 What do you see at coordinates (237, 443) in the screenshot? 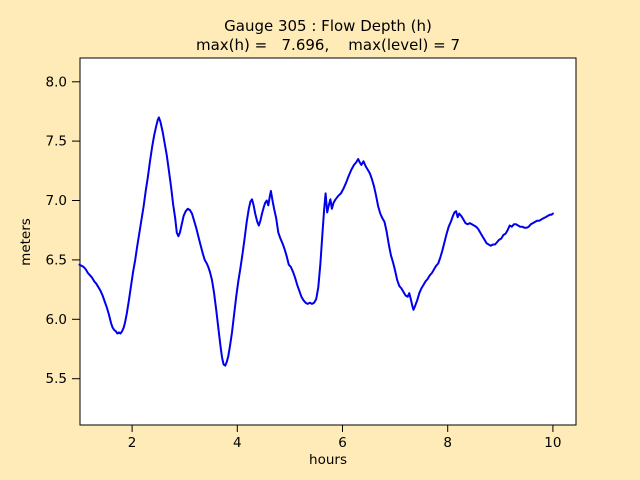
I see `x-tick-label: 4` at bounding box center [237, 443].